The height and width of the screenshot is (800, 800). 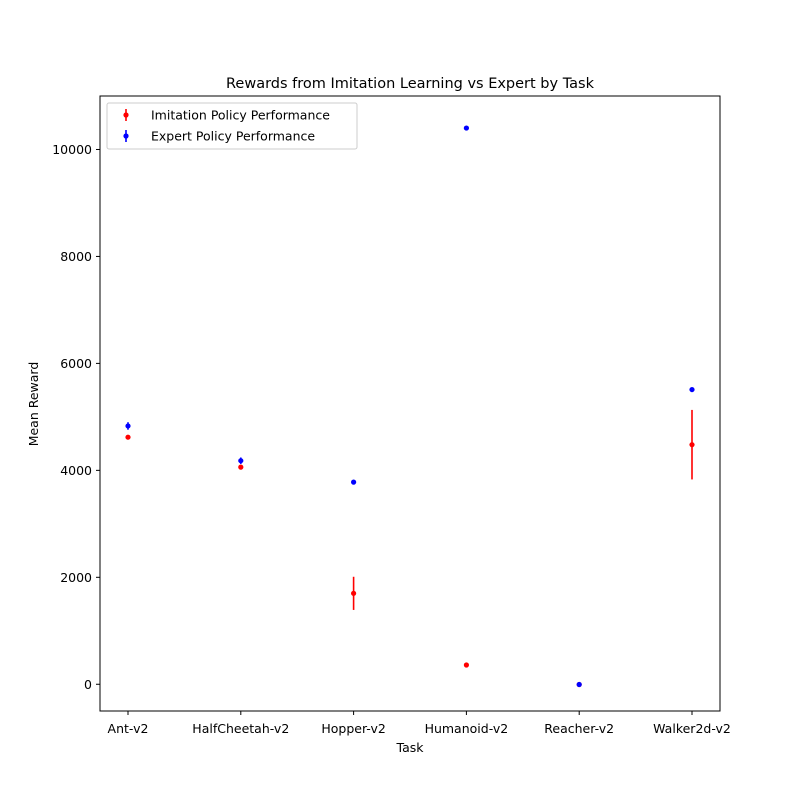 What do you see at coordinates (76, 363) in the screenshot?
I see `y-tick-label: 6000` at bounding box center [76, 363].